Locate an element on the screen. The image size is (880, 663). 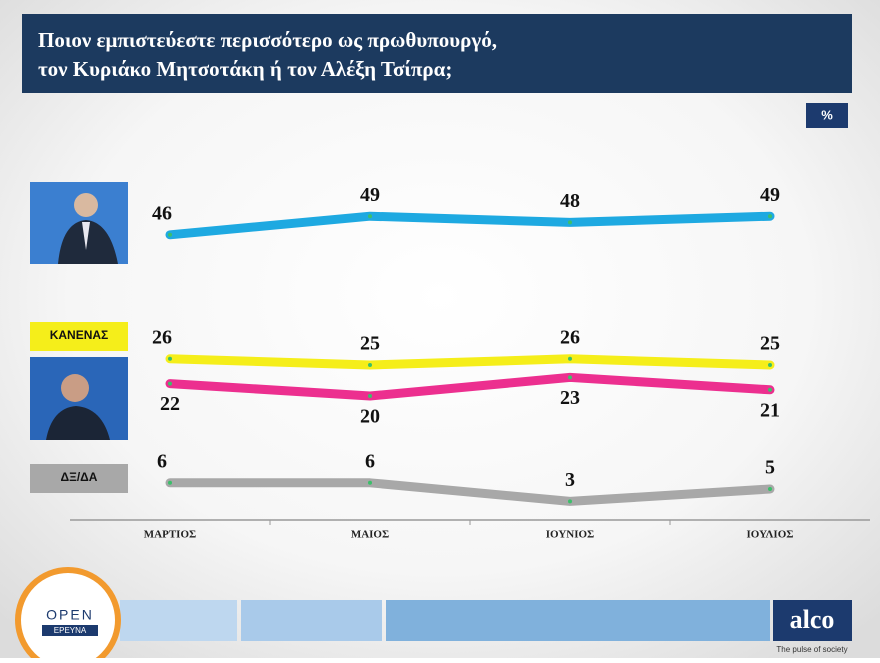
alco-logo: alco is located at coordinates (812, 619).